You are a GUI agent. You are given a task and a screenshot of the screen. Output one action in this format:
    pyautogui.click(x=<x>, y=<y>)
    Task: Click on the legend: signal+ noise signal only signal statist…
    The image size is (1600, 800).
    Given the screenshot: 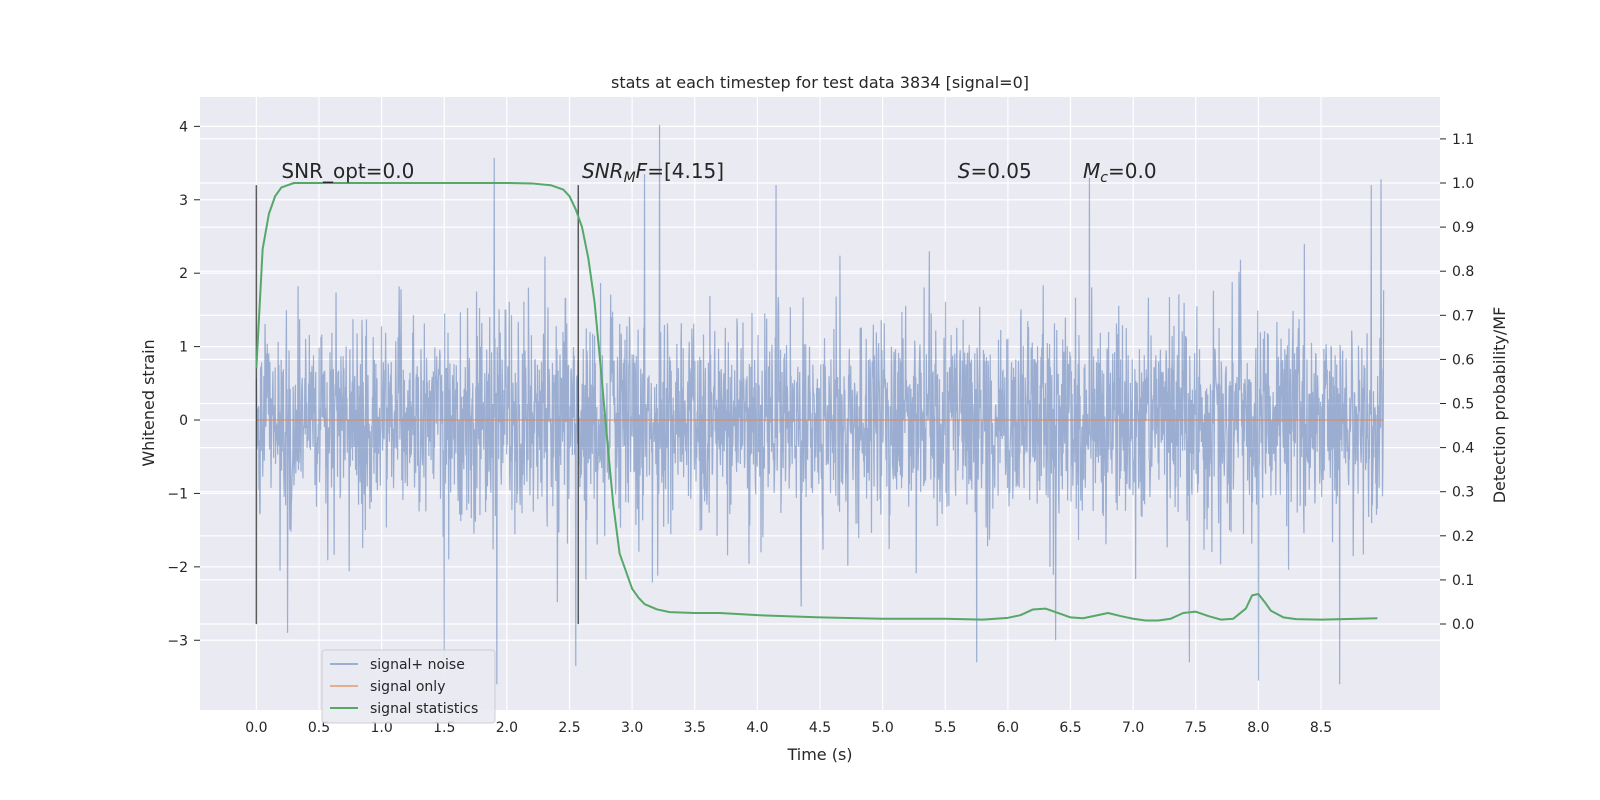 What is the action you would take?
    pyautogui.click(x=408, y=686)
    